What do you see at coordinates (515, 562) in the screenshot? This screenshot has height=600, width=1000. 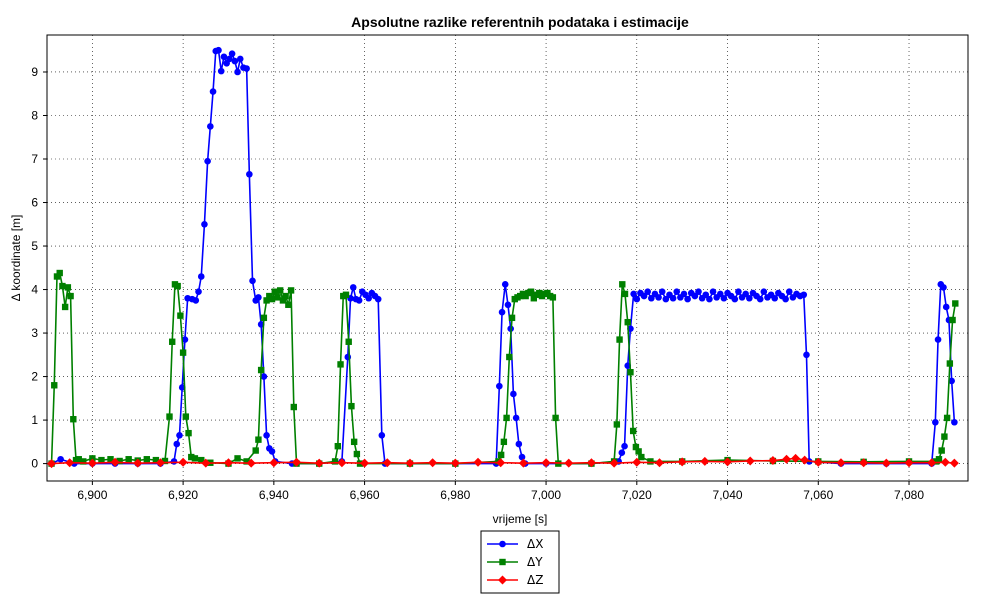 I see `legend-item-dy: ΔY` at bounding box center [515, 562].